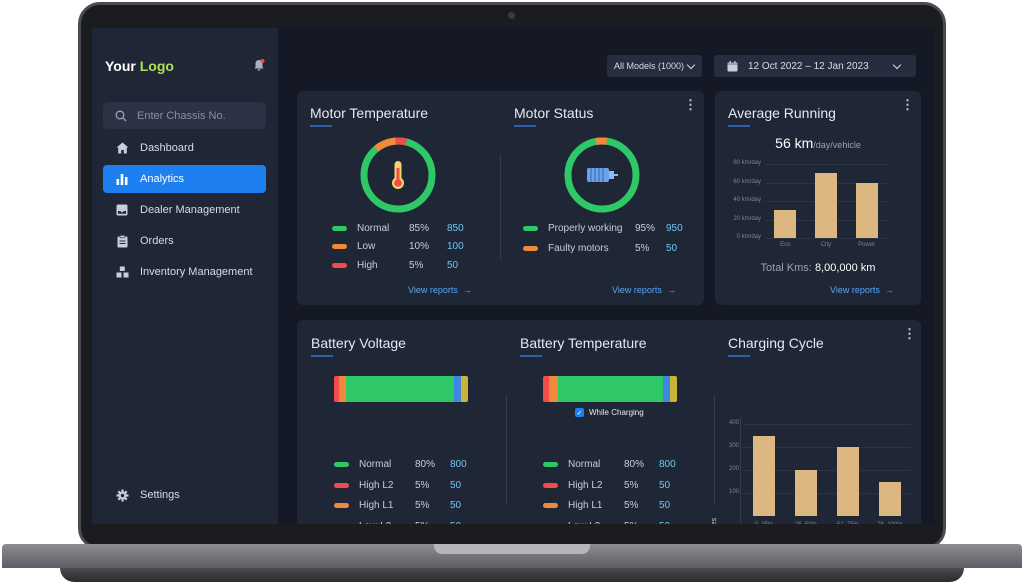 The height and width of the screenshot is (584, 1024). I want to click on motor-card: Motor Temperature Motor Status ⋮ Nor, so click(500, 198).